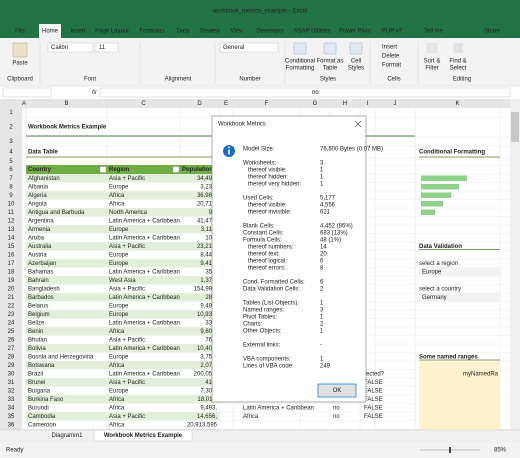 The image size is (520, 458). Describe the element at coordinates (210, 32) in the screenshot. I see `ribbon-tab: Review` at that location.